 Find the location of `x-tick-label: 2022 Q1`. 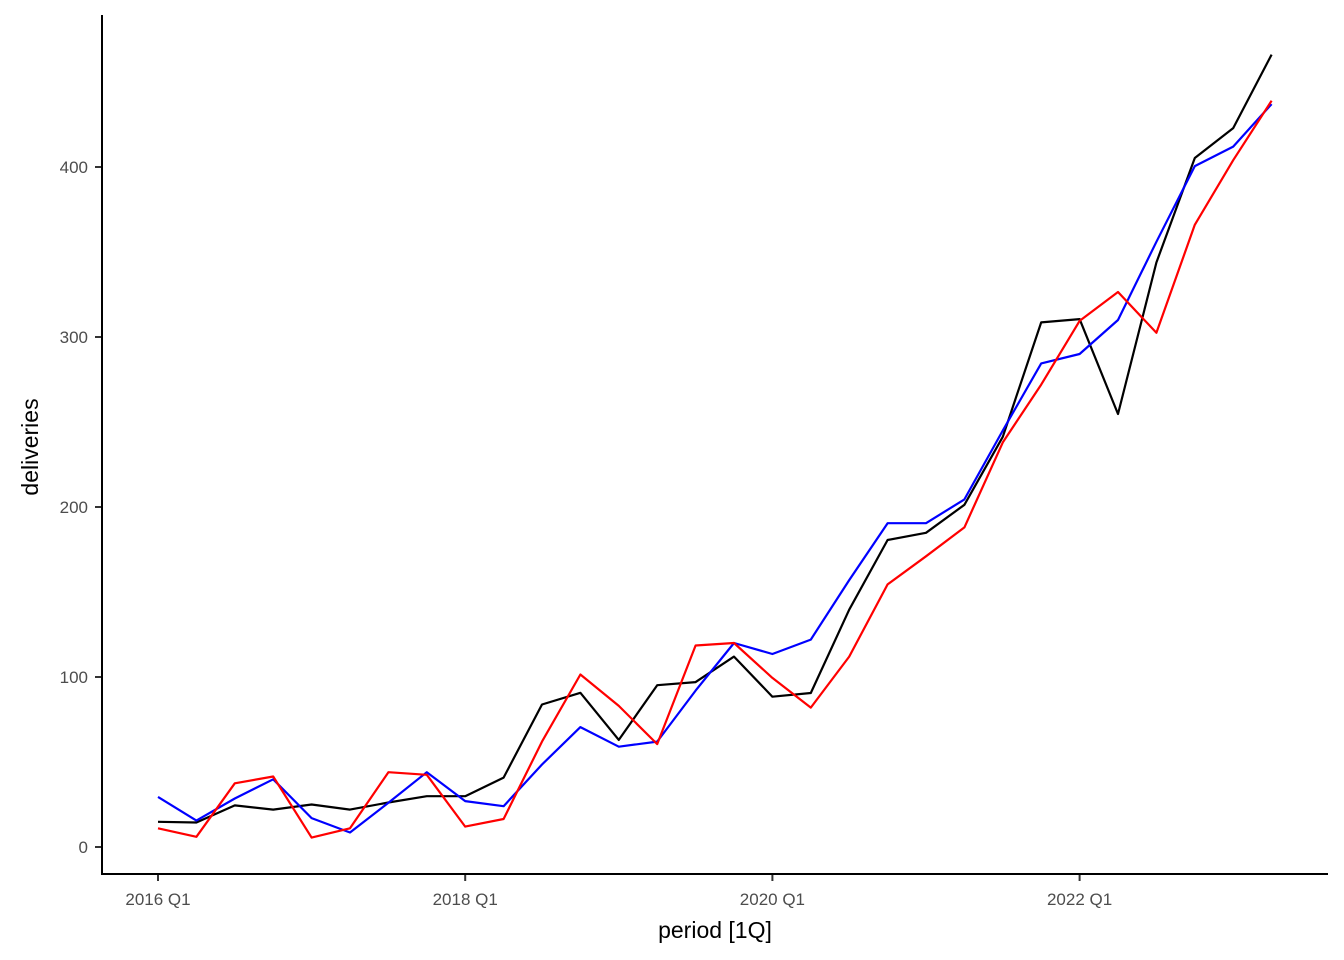

x-tick-label: 2022 Q1 is located at coordinates (1079, 899).